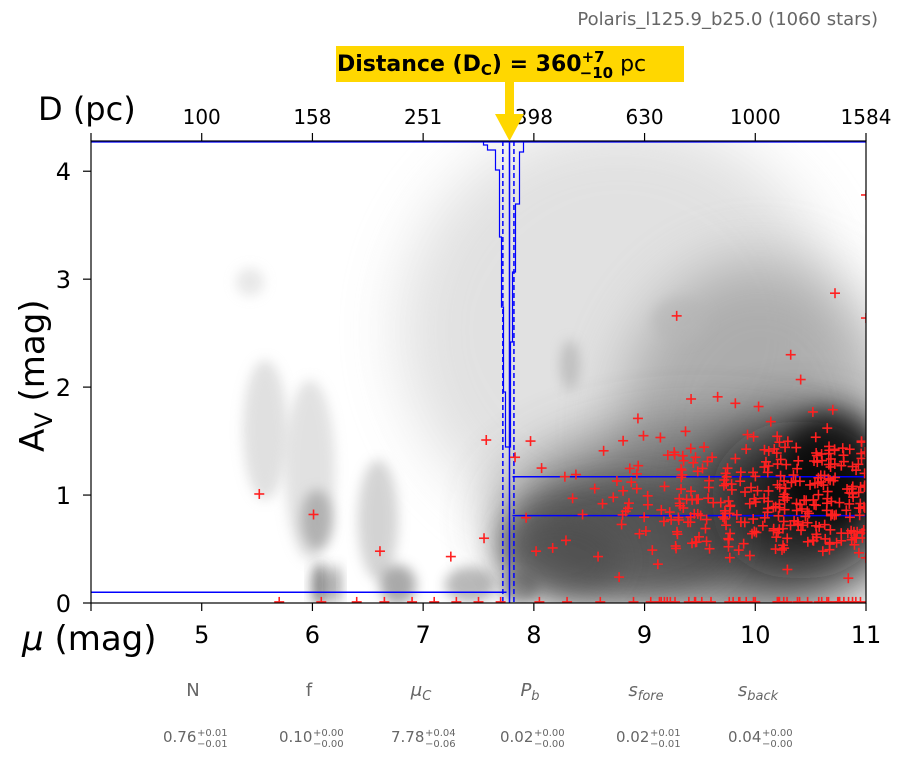  Describe the element at coordinates (629, 64) in the screenshot. I see `callout-unit: pc` at that location.